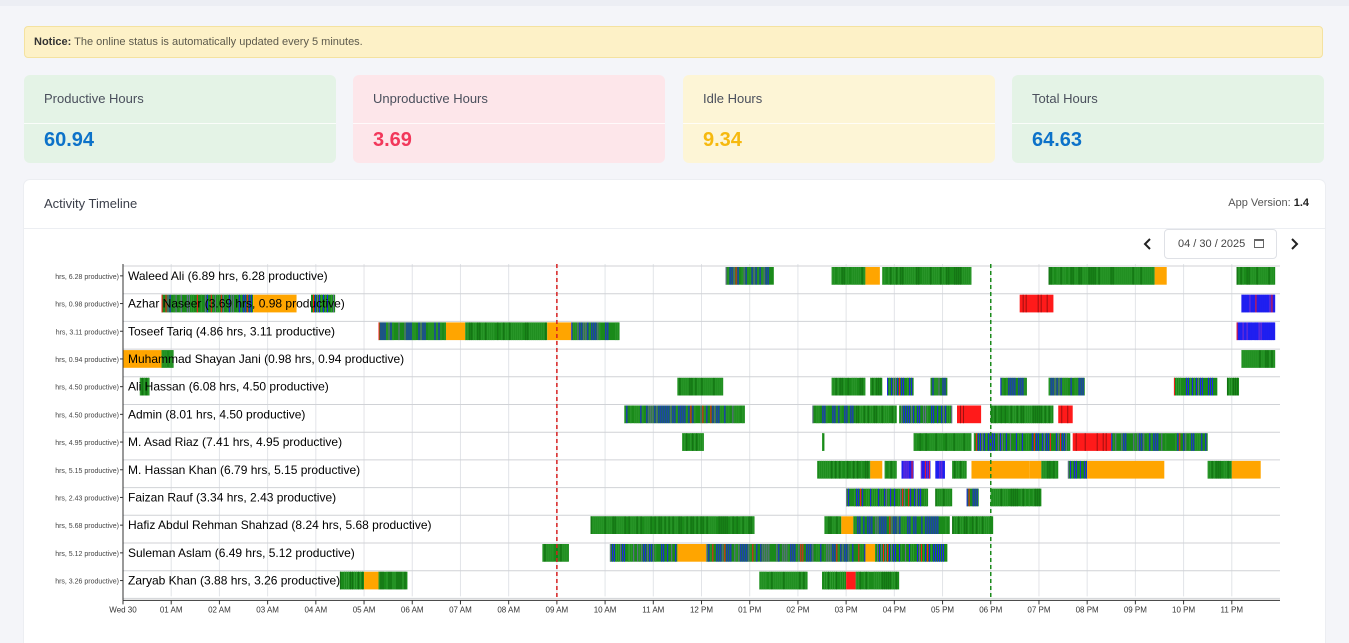  I want to click on activity-segment, so click(275, 303).